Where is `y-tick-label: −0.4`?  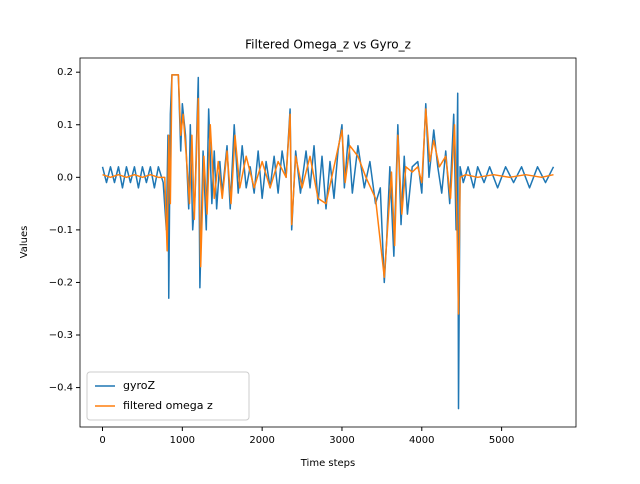 y-tick-label: −0.4 is located at coordinates (61, 388).